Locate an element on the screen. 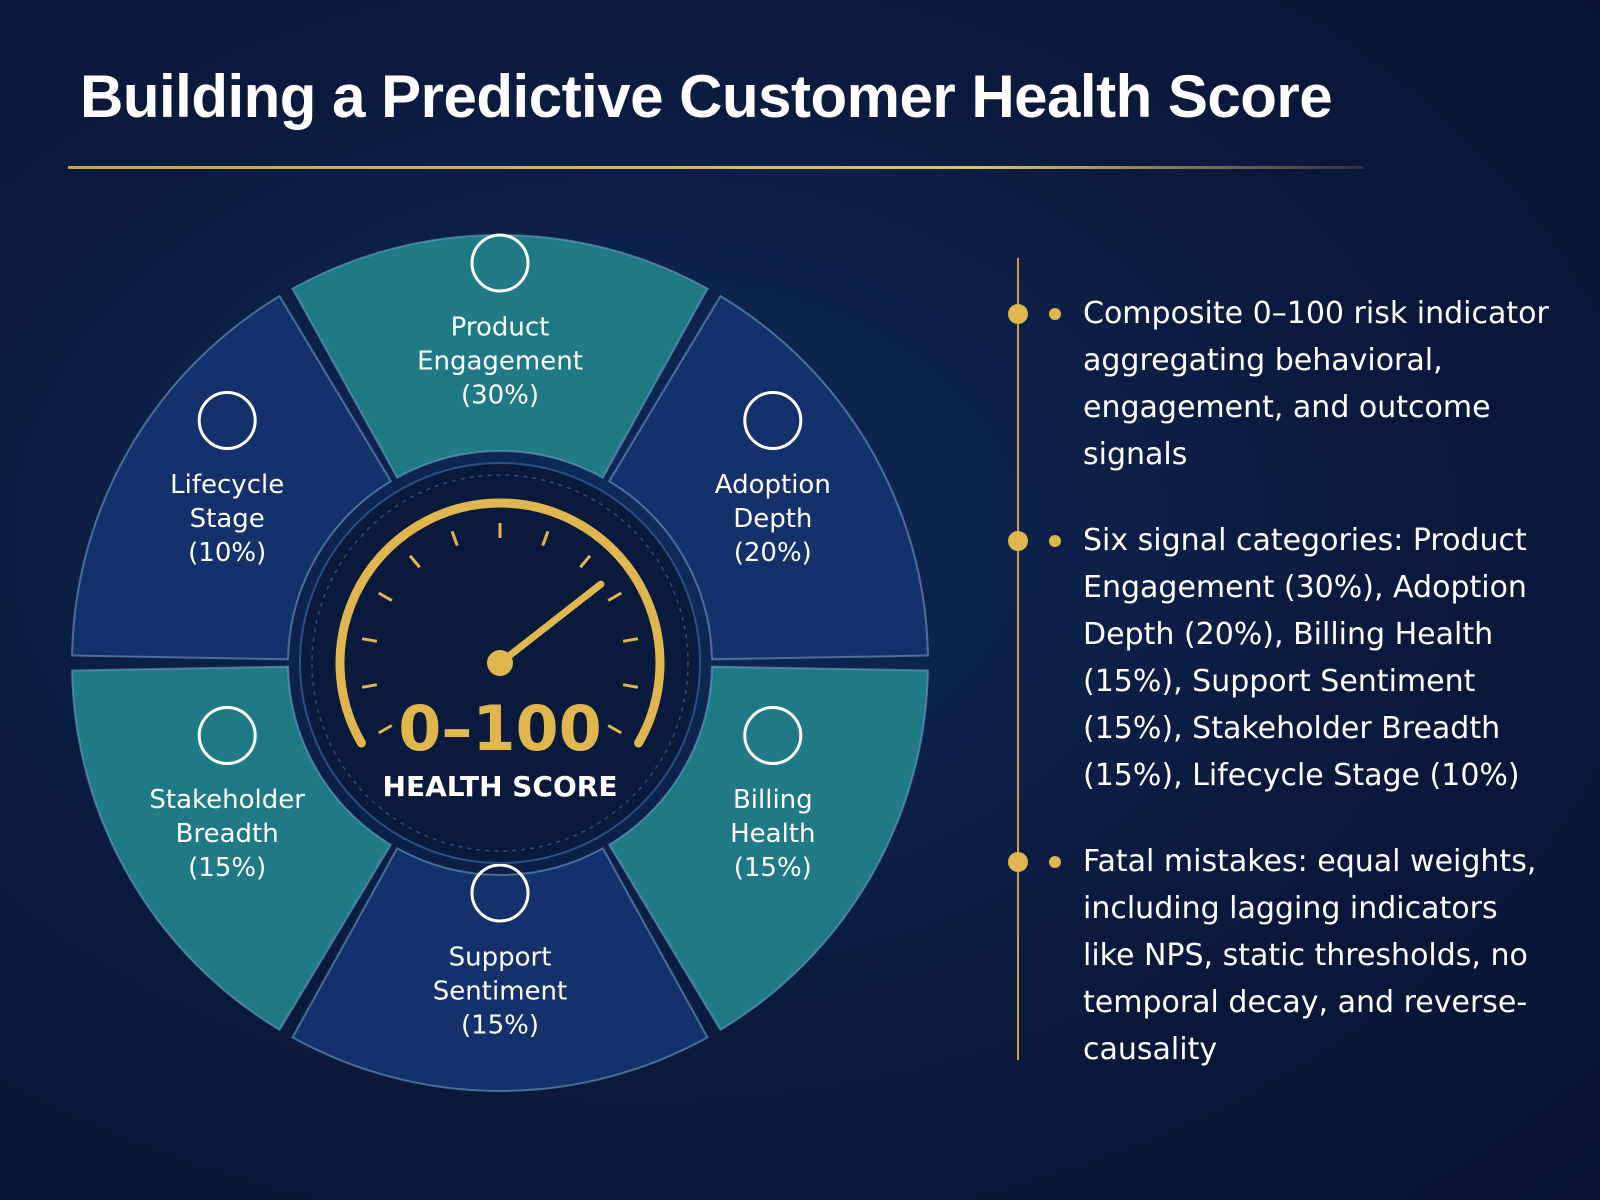 This screenshot has width=1600, height=1200. segment-label: Stakeholder is located at coordinates (227, 800).